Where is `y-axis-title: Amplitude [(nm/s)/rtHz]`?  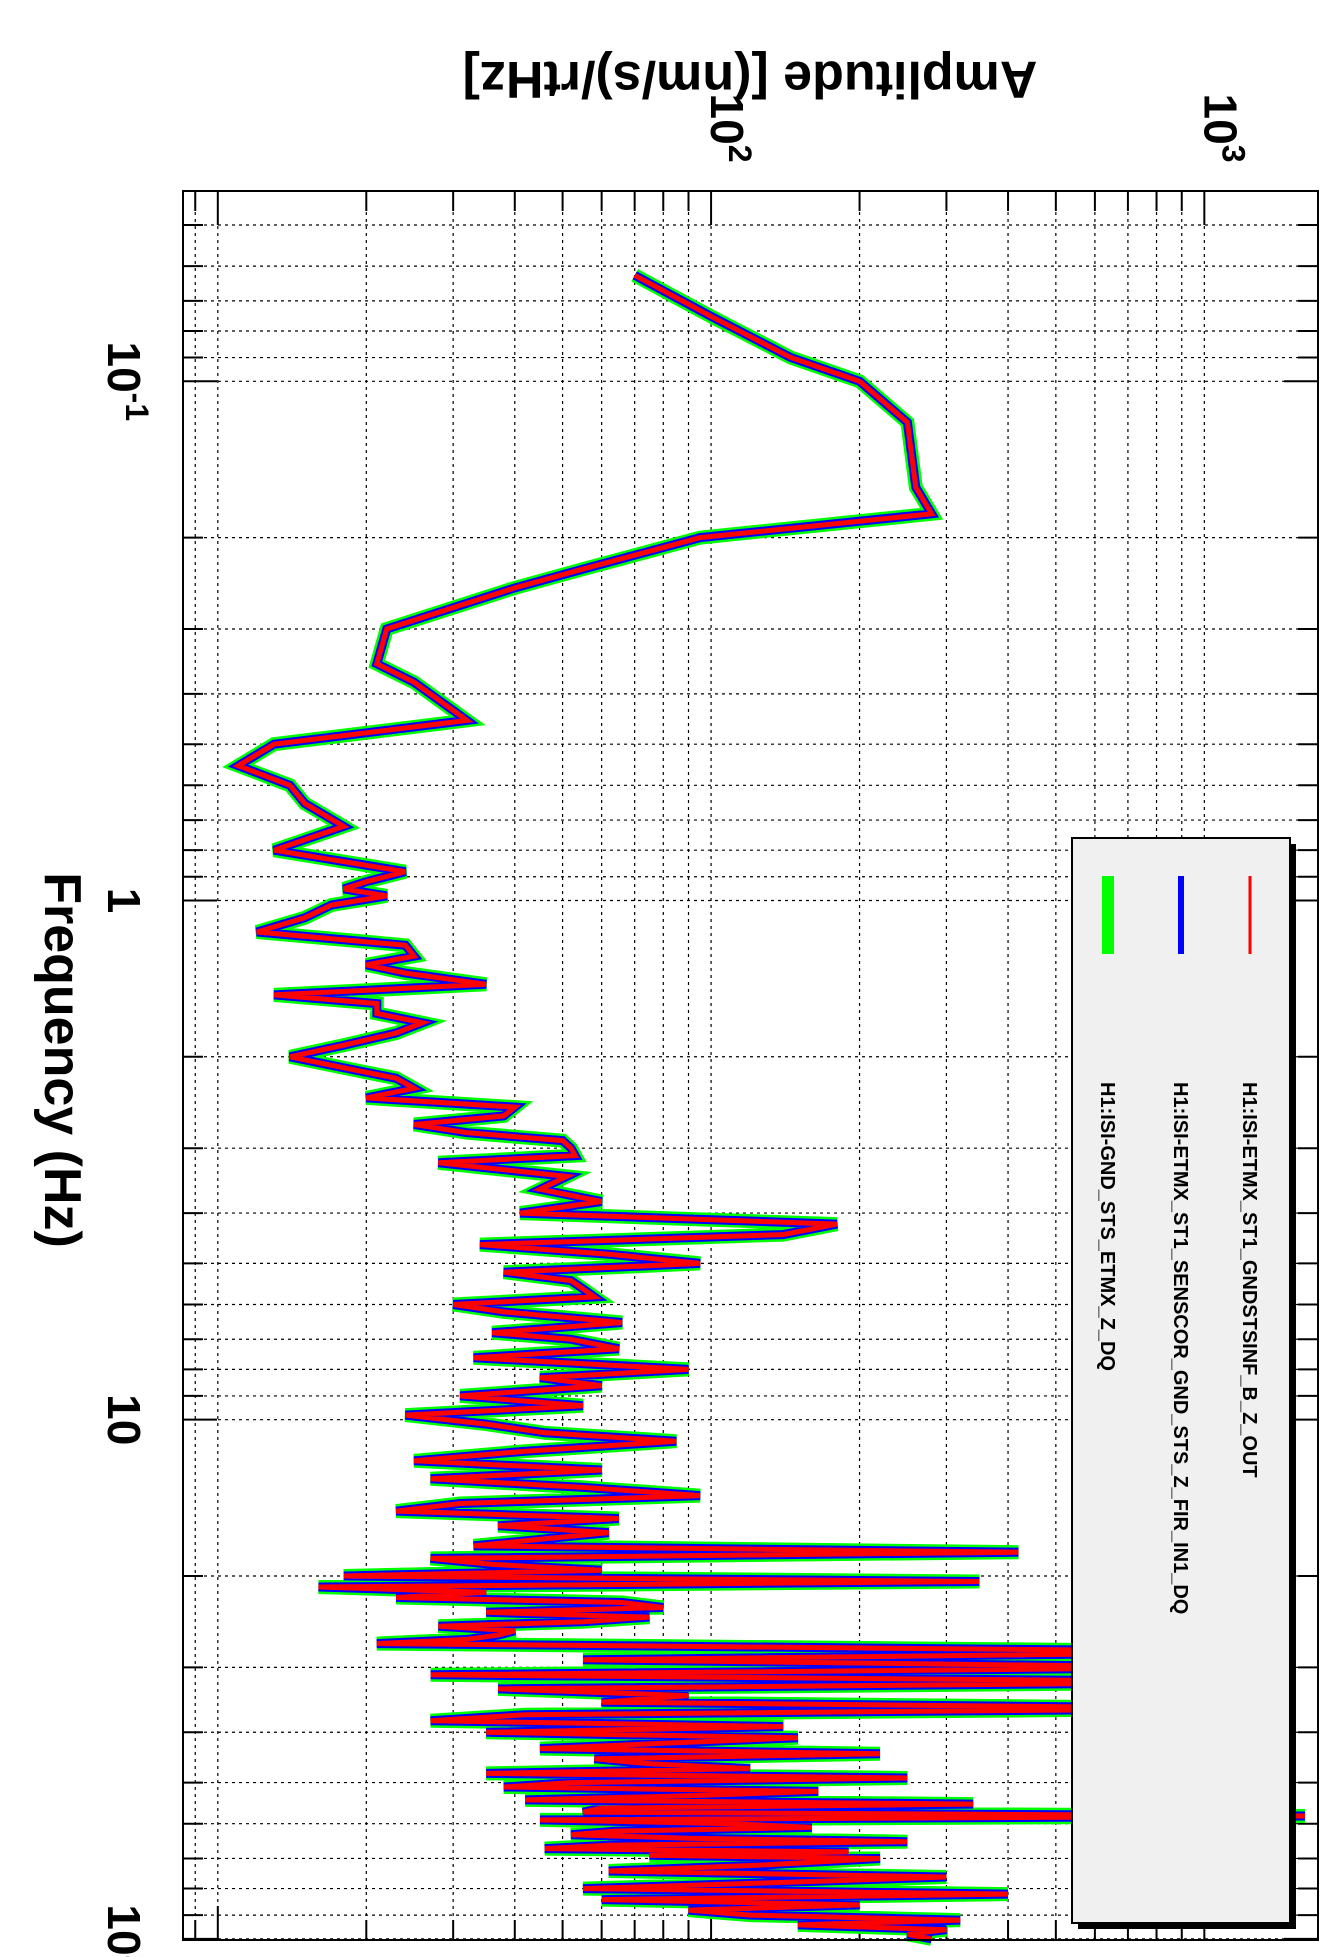
y-axis-title: Amplitude [(nm/s)/rtHz] is located at coordinates (750, 79).